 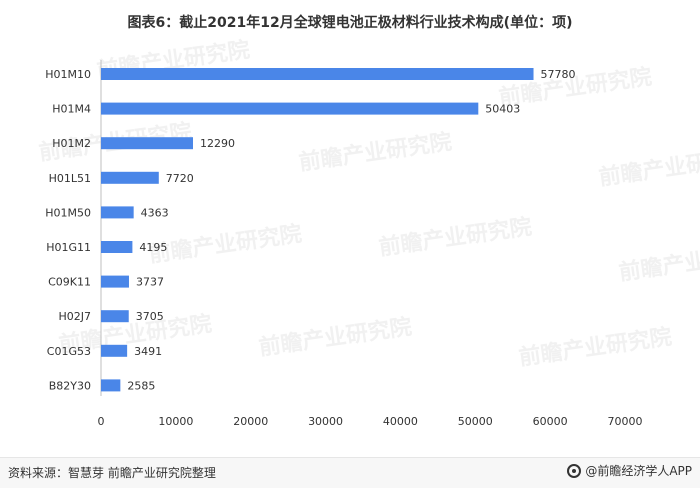 What do you see at coordinates (638, 471) in the screenshot?
I see `brand-text: @前瞻经济学人APP` at bounding box center [638, 471].